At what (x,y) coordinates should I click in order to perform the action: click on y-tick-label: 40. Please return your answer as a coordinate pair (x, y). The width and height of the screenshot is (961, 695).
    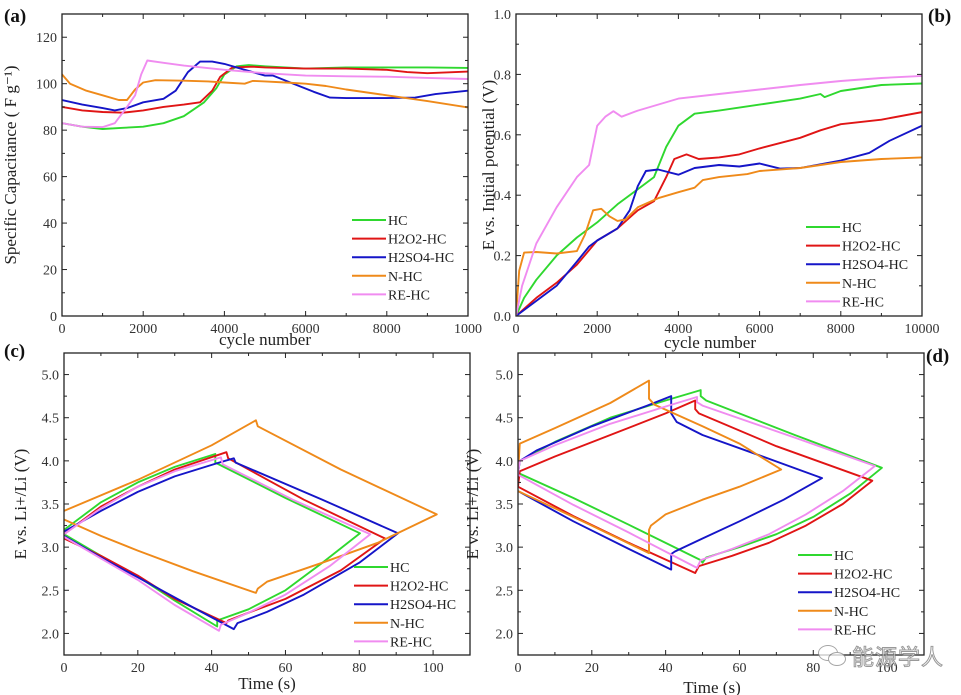
    Looking at the image, I should click on (50, 224).